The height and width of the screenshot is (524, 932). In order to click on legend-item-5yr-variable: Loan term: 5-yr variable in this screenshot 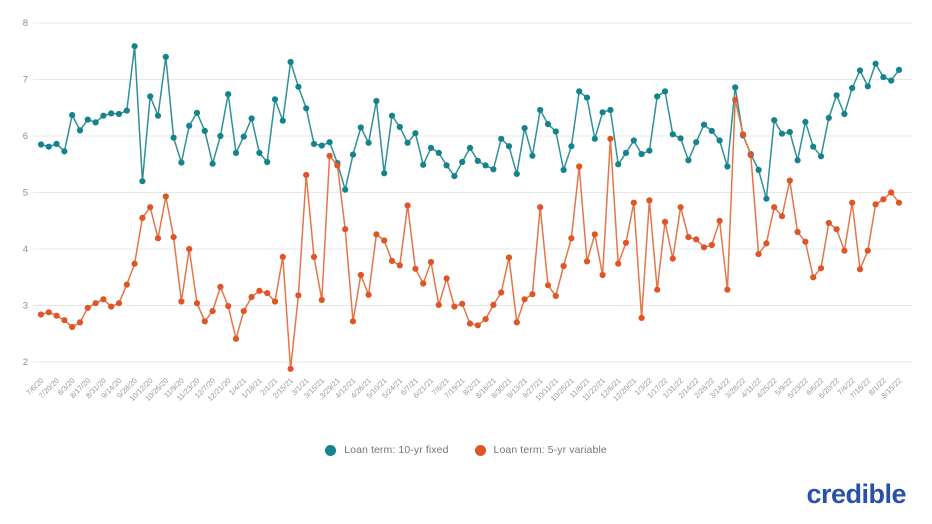, I will do `click(540, 450)`.